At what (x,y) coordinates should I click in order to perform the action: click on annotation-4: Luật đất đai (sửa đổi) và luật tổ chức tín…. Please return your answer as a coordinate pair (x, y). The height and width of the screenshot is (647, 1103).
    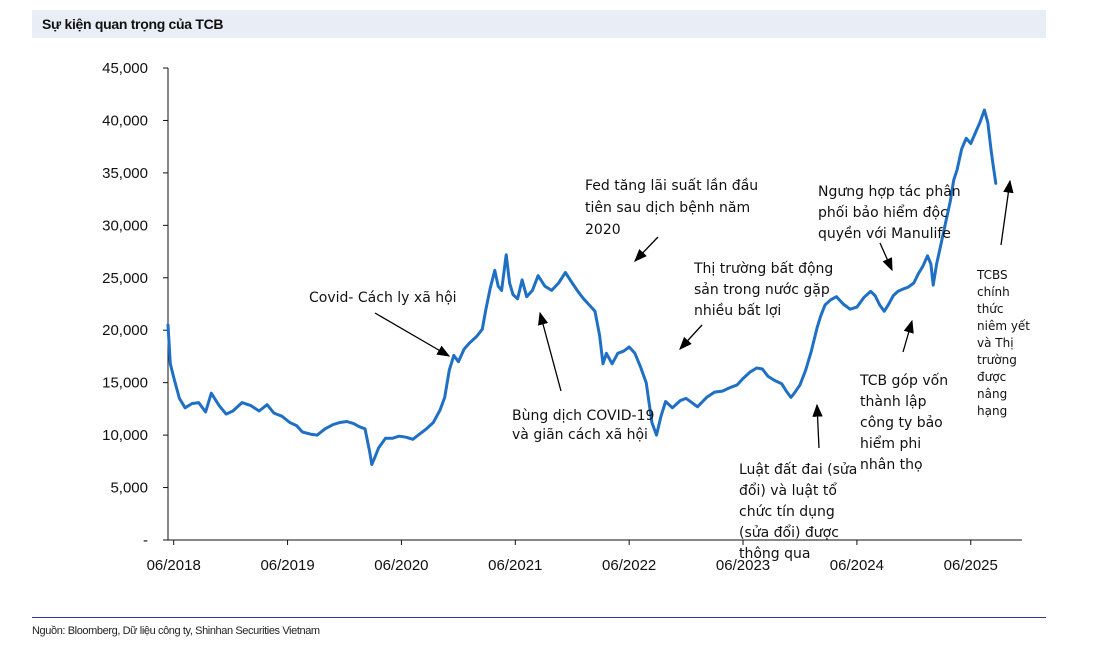
    Looking at the image, I should click on (798, 512).